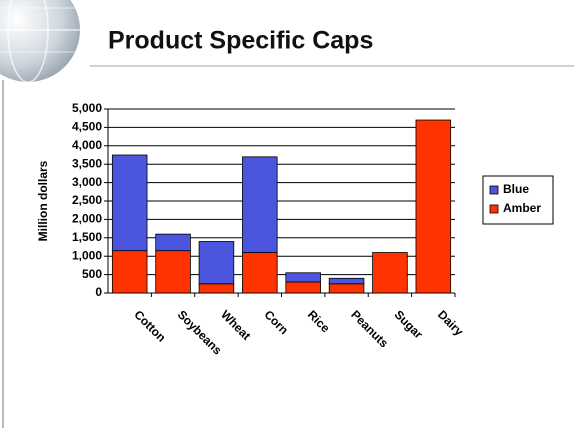  What do you see at coordinates (240, 41) in the screenshot?
I see `slide-title: Product Specific Caps` at bounding box center [240, 41].